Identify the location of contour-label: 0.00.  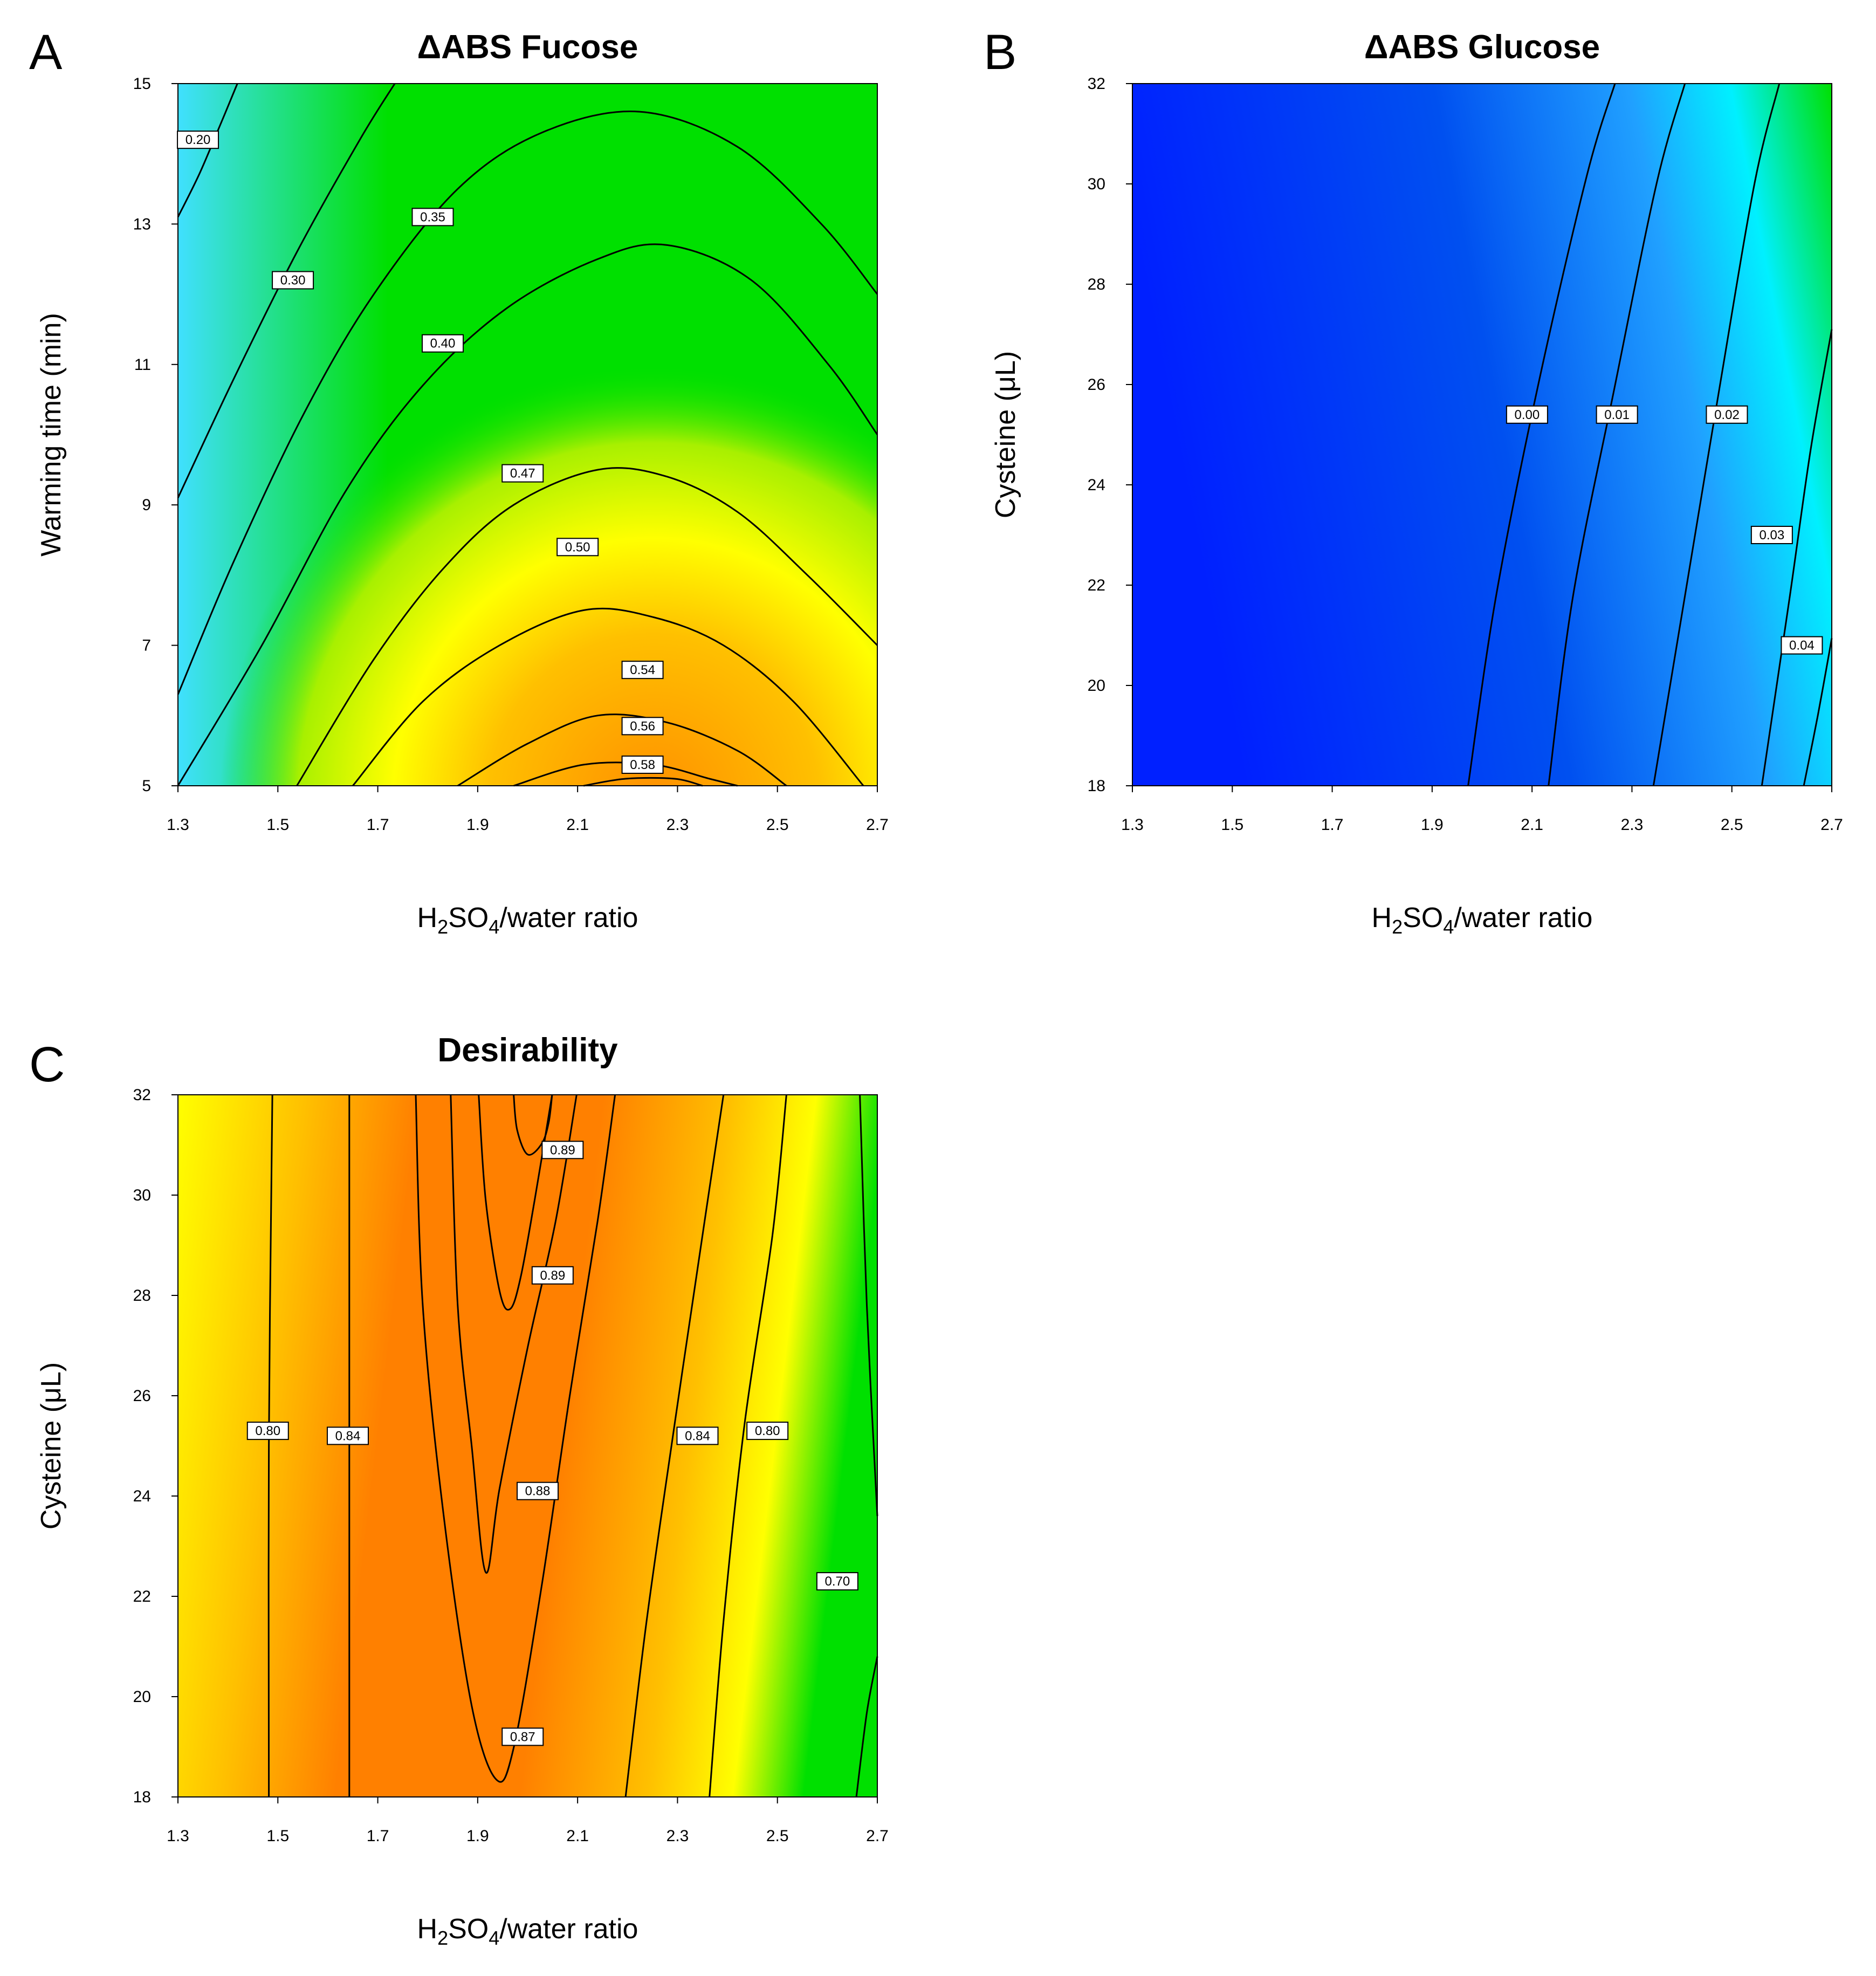
(1527, 414).